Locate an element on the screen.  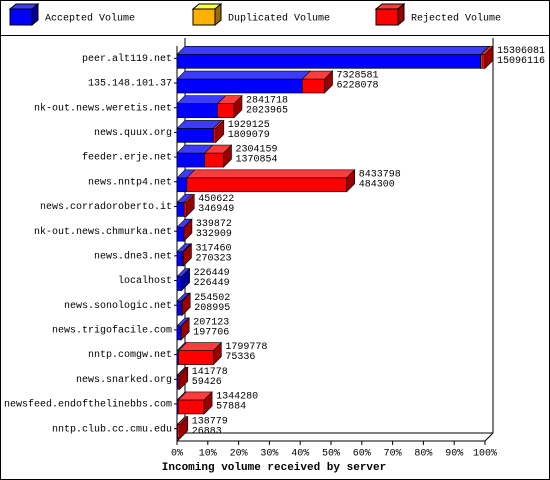
x-tick-label: 90% is located at coordinates (454, 454).